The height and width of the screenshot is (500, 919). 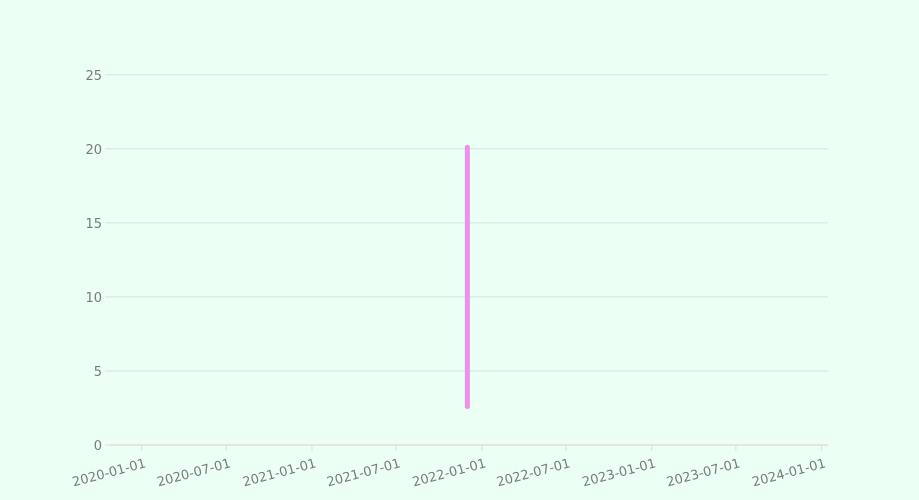 What do you see at coordinates (703, 473) in the screenshot?
I see `x-tick-label: 2023-07-01` at bounding box center [703, 473].